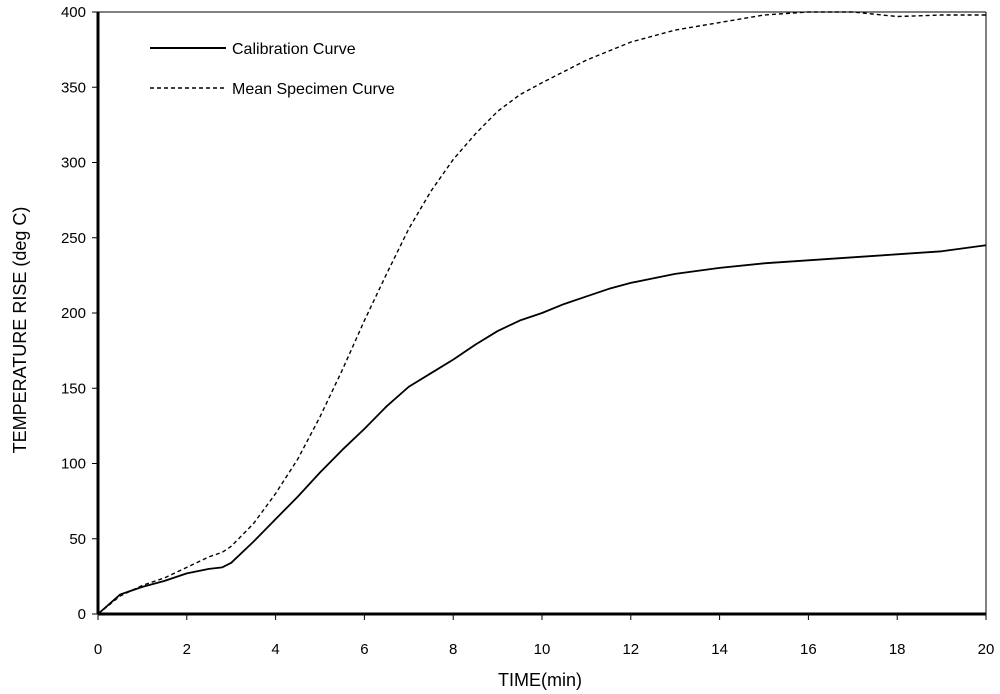  I want to click on y-tick-label: 200, so click(73, 313).